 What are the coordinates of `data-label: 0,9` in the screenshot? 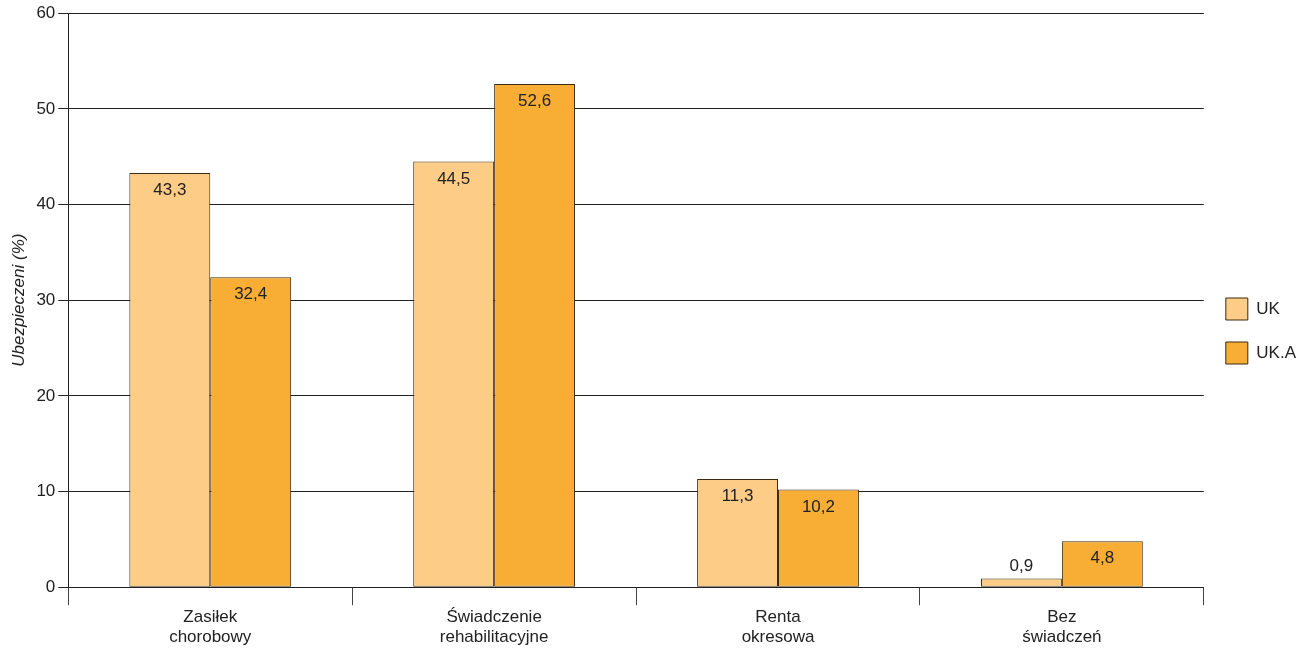 It's located at (1021, 565).